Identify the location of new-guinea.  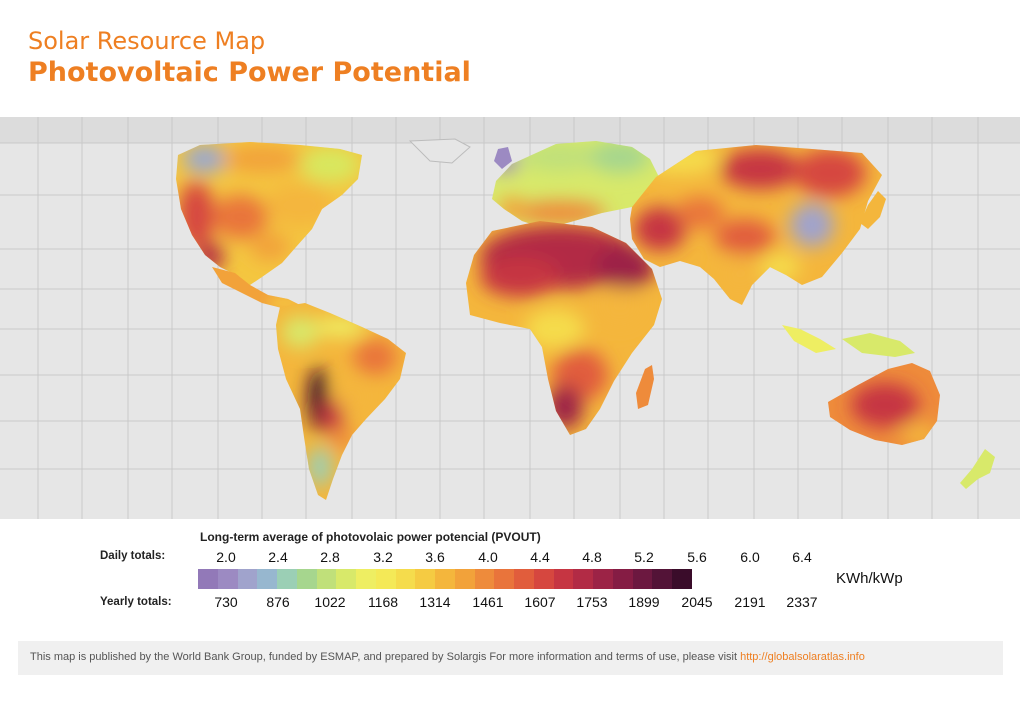
(878, 345).